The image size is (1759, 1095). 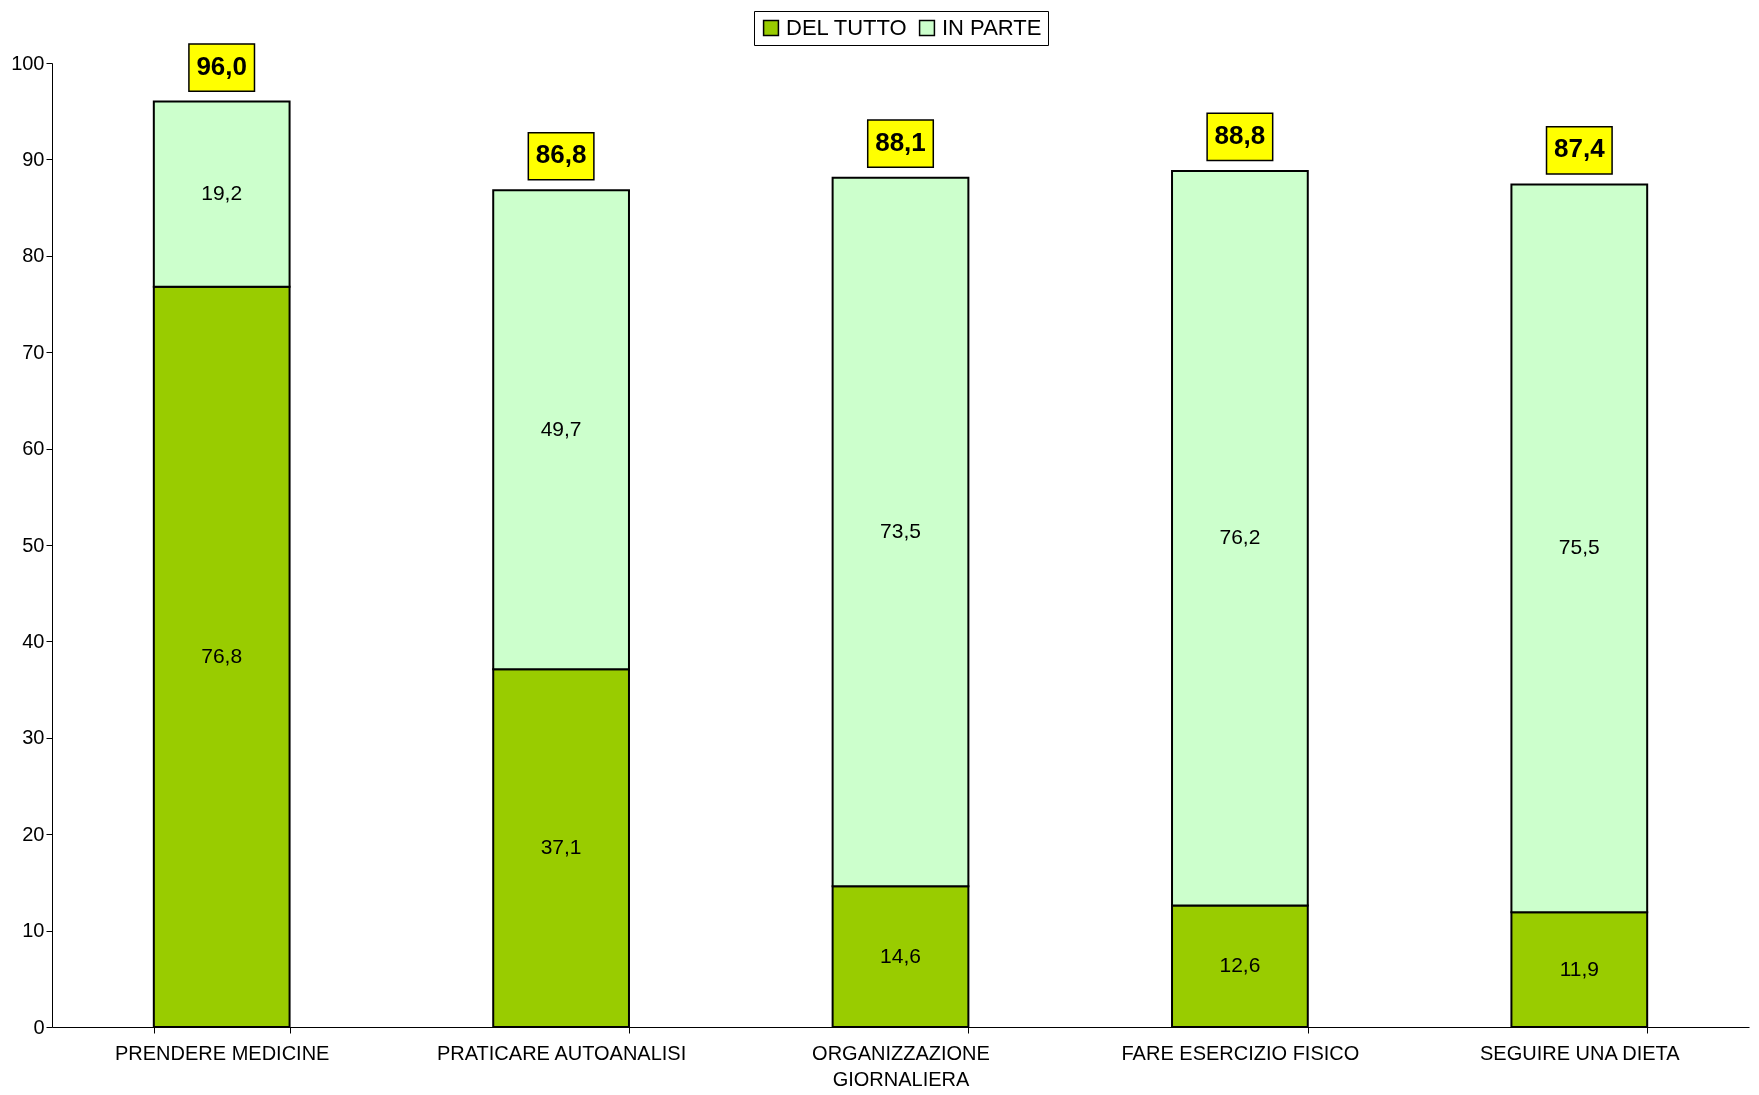 What do you see at coordinates (28, 62) in the screenshot?
I see `y-tick-label: 100` at bounding box center [28, 62].